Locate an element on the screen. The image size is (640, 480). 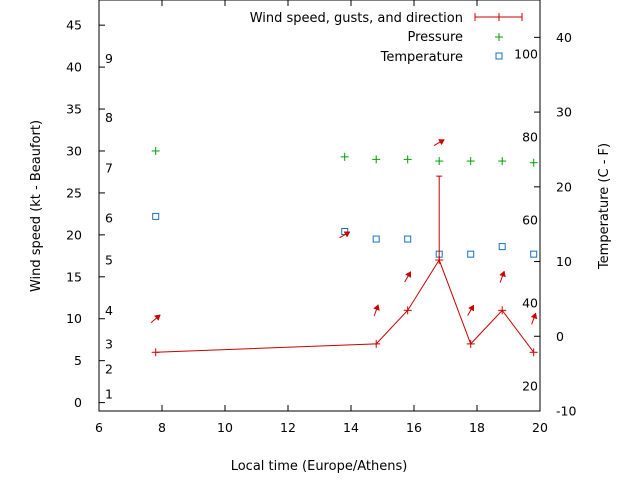
wind-speed-line is located at coordinates (345, 305).